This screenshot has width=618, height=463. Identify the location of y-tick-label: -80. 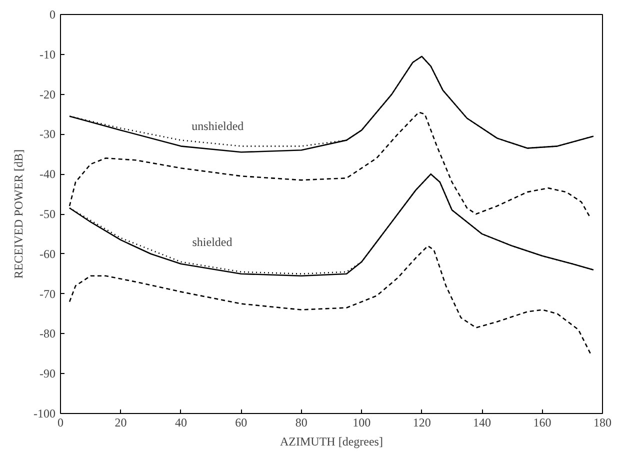
(48, 333).